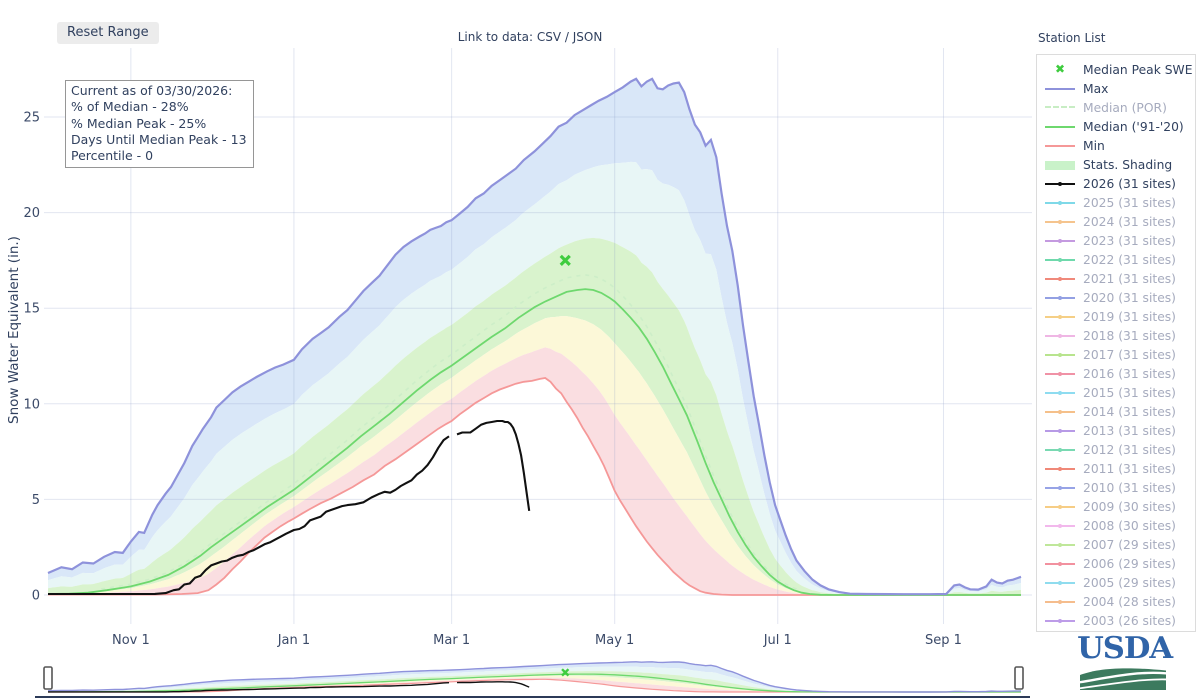  Describe the element at coordinates (1129, 259) in the screenshot. I see `legend-label: 2022 (31 sites)` at that location.